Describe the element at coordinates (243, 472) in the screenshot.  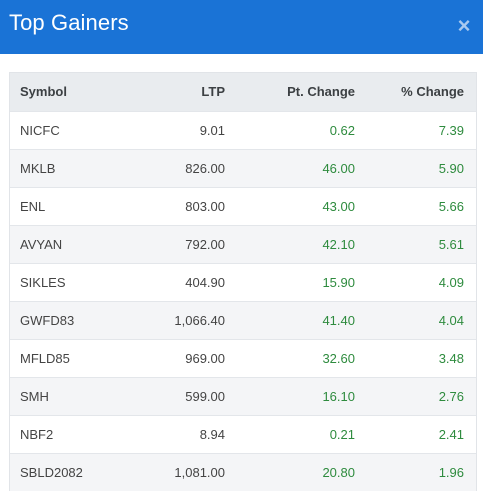
I see `table-row: SBLD2082 1,081.00 20.80 1.96` at that location.